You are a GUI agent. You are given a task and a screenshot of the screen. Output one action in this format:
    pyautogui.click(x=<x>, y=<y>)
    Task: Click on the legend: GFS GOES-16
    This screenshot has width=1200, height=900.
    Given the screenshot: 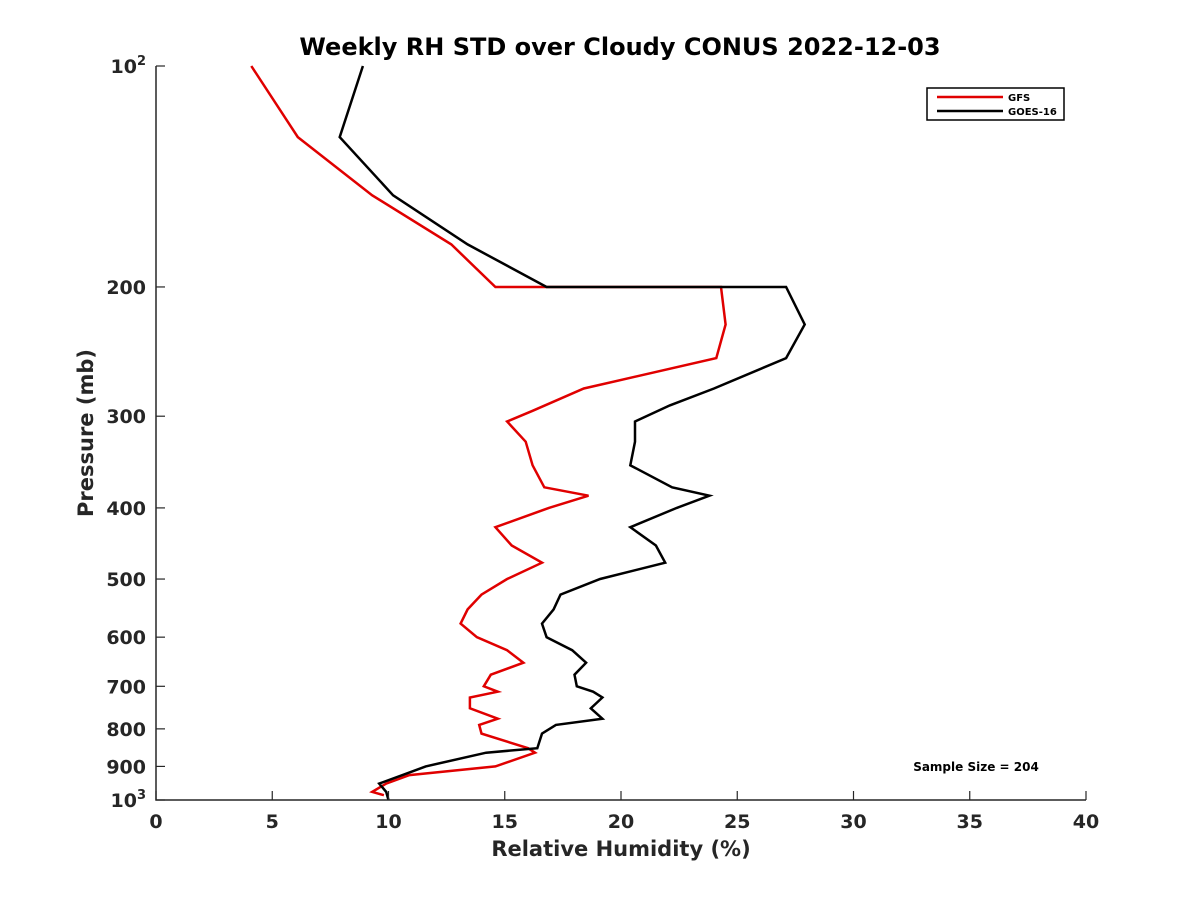 What is the action you would take?
    pyautogui.click(x=995, y=104)
    